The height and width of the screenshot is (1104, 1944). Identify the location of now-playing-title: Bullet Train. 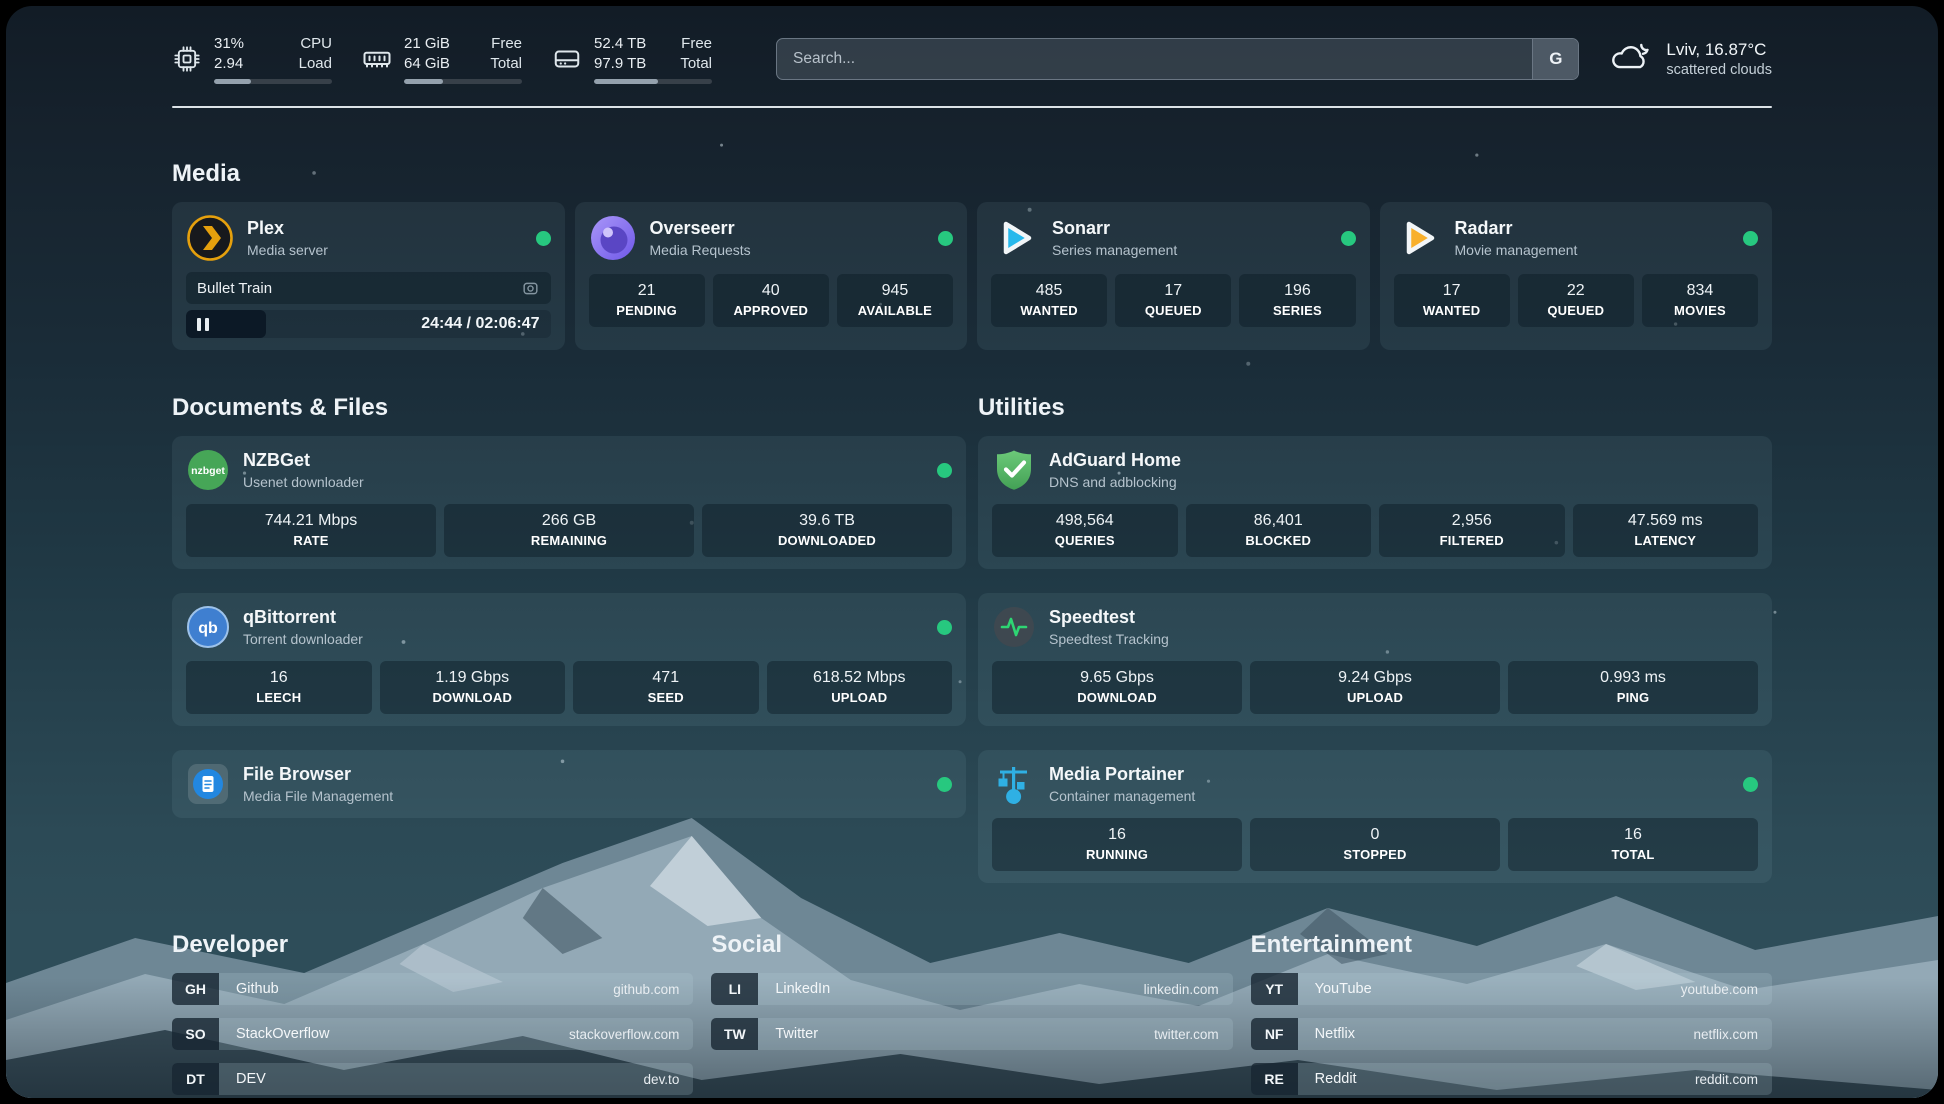
(235, 288).